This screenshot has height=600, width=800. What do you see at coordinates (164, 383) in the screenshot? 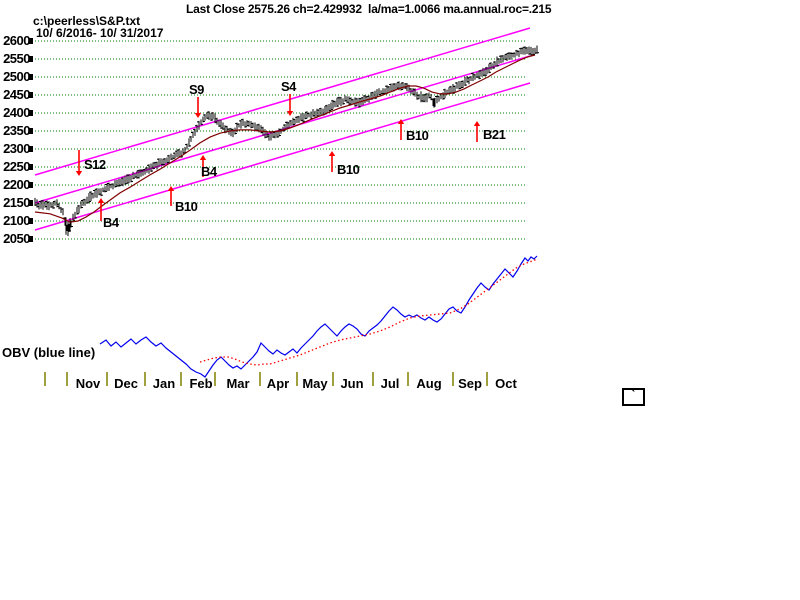
I see `month-label: Jan` at bounding box center [164, 383].